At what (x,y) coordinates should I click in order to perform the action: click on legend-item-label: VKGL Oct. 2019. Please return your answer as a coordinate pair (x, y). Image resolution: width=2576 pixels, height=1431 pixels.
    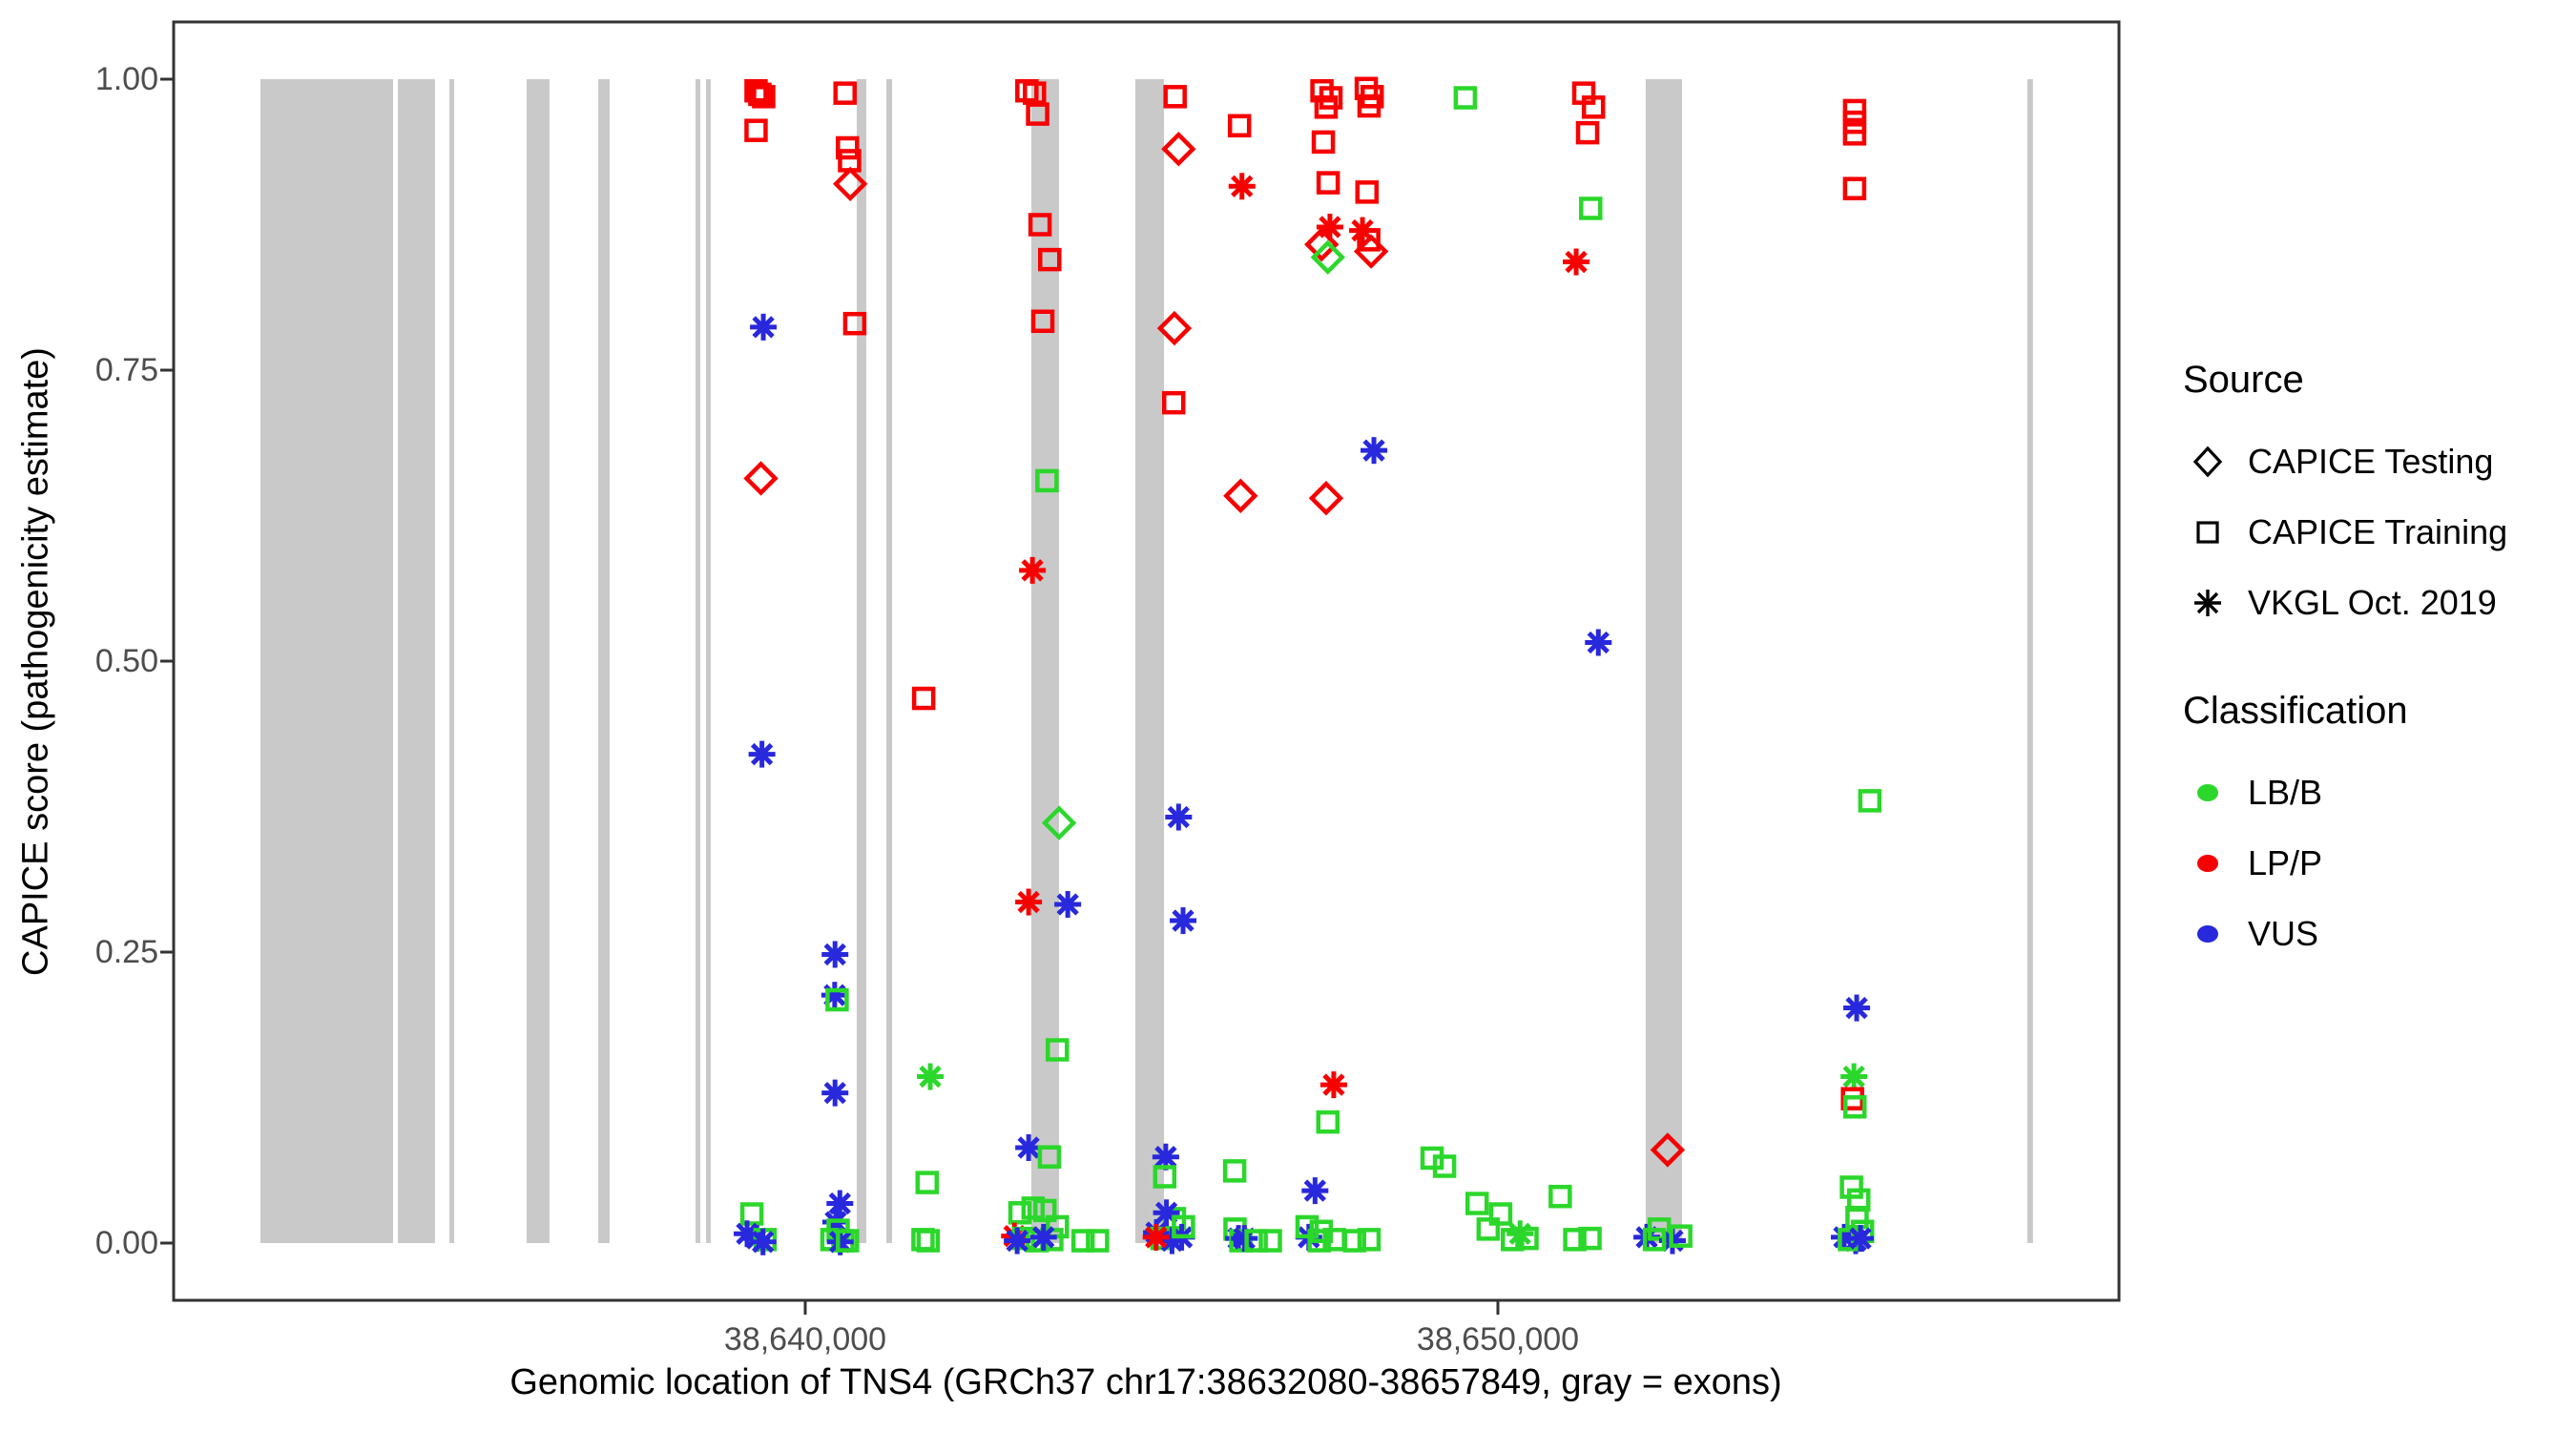
    Looking at the image, I should click on (2372, 603).